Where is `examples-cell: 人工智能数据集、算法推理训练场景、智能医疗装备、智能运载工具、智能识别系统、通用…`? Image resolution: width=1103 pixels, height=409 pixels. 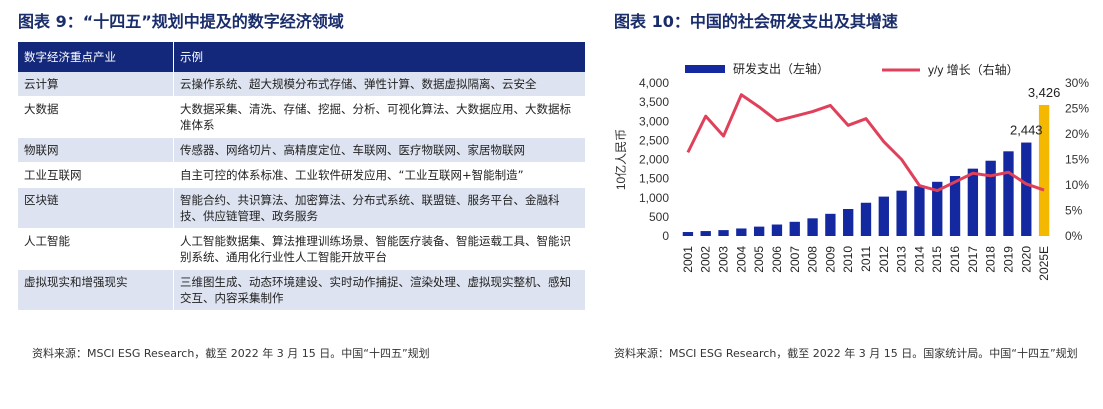
examples-cell: 人工智能数据集、算法推理训练场景、智能医疗装备、智能运载工具、智能识别系统、通用… is located at coordinates (379, 249).